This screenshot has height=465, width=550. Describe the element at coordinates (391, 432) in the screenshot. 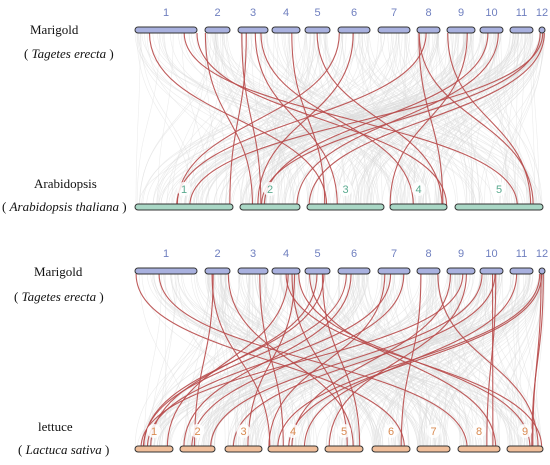

I see `lettuce-chromosome-label-6: 6` at that location.